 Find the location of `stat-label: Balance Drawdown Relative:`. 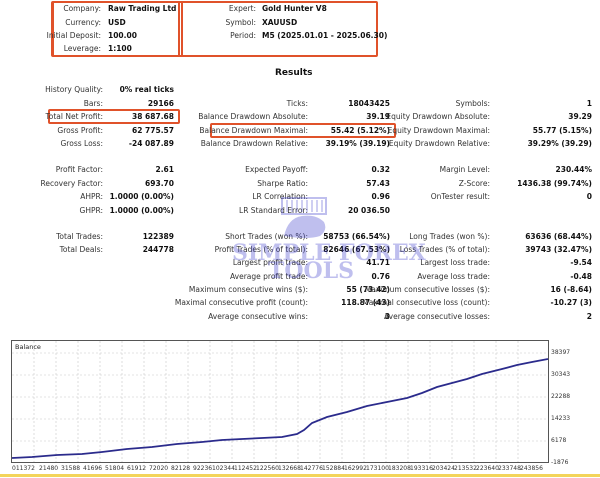

stat-label: Balance Drawdown Relative: is located at coordinates (254, 143).